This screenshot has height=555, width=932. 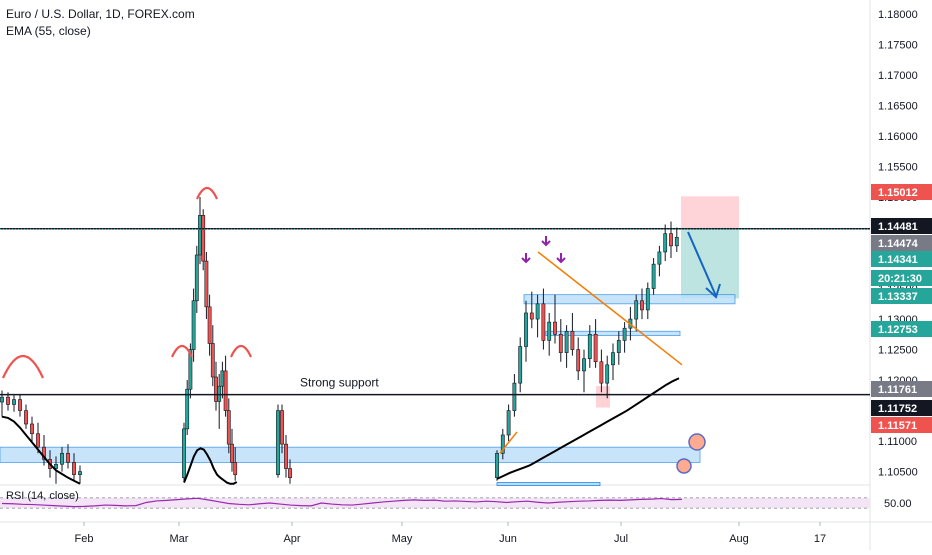 I want to click on zone-mid, so click(x=613, y=333).